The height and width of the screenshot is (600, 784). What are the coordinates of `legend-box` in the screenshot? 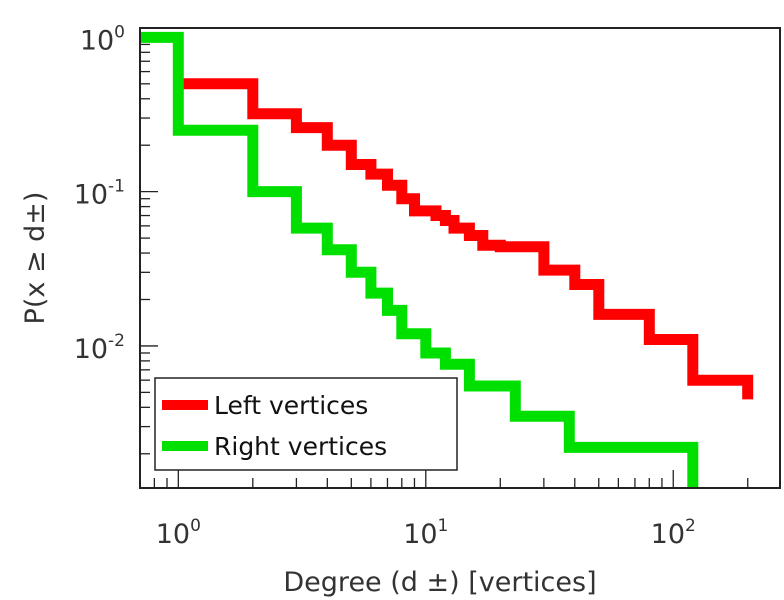 It's located at (306, 424).